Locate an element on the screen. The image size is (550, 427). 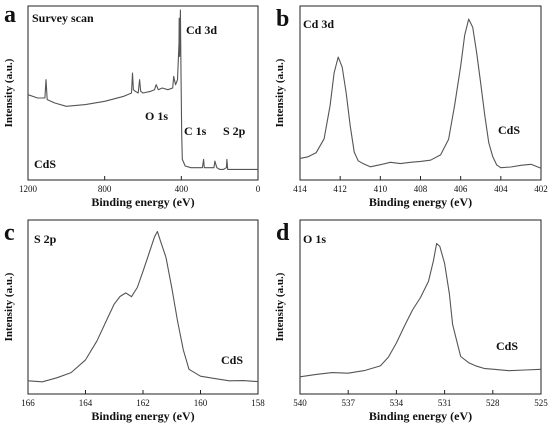
panel-label: Survey scan is located at coordinates (63, 18).